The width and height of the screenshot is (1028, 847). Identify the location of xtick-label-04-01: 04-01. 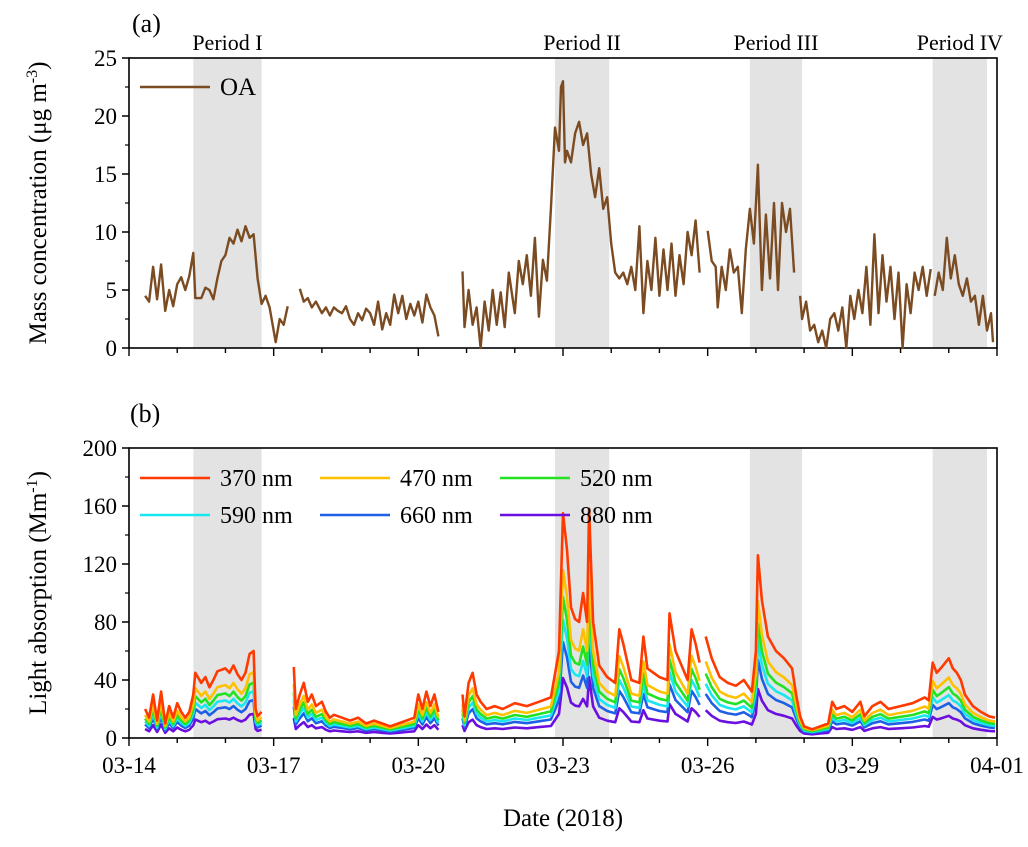
(997, 765).